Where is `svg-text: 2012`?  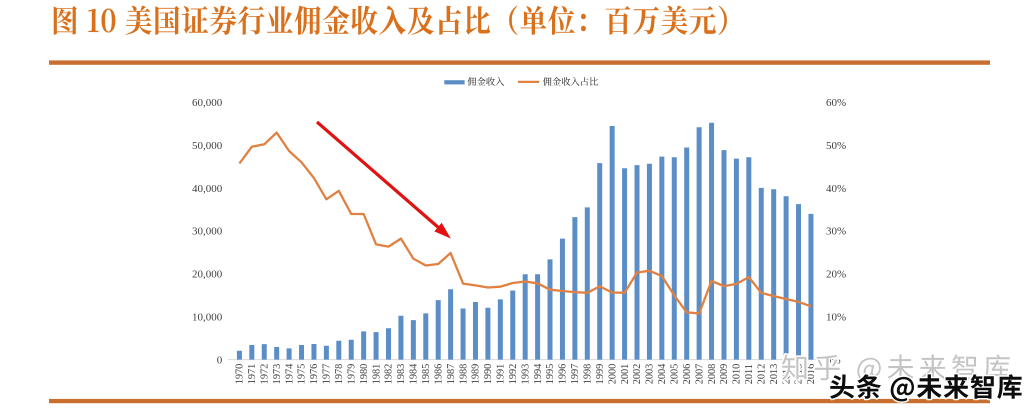 svg-text: 2012 is located at coordinates (761, 374).